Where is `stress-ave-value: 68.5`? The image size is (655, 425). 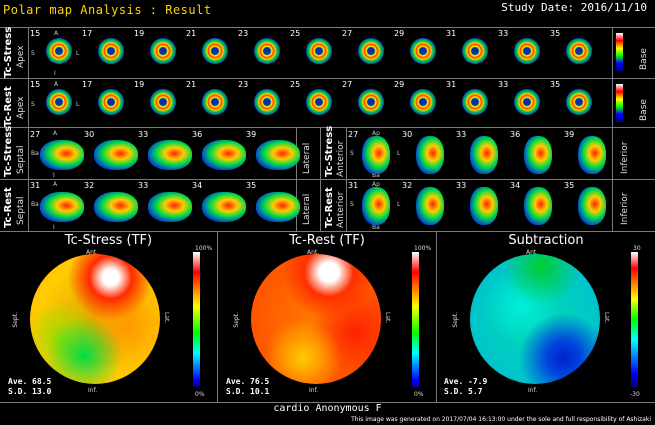 stress-ave-value: 68.5 is located at coordinates (42, 381).